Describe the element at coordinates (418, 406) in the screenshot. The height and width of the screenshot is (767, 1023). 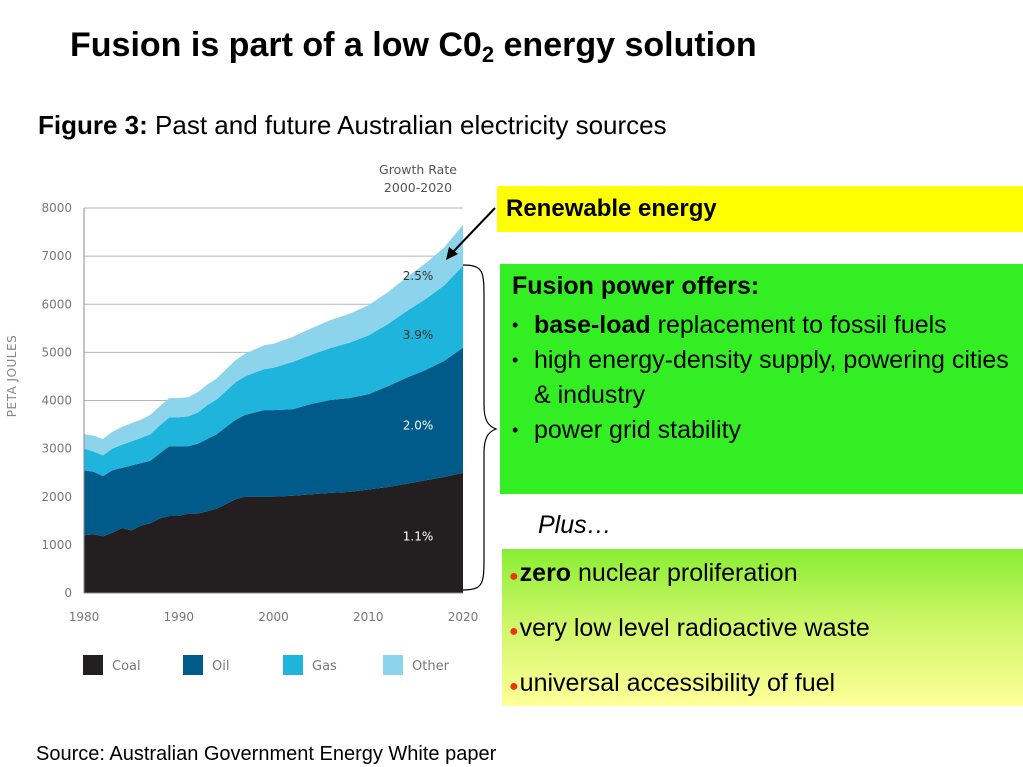
I see `growth-labels: 1.1% 2.0% 3.9% 2.5%` at that location.